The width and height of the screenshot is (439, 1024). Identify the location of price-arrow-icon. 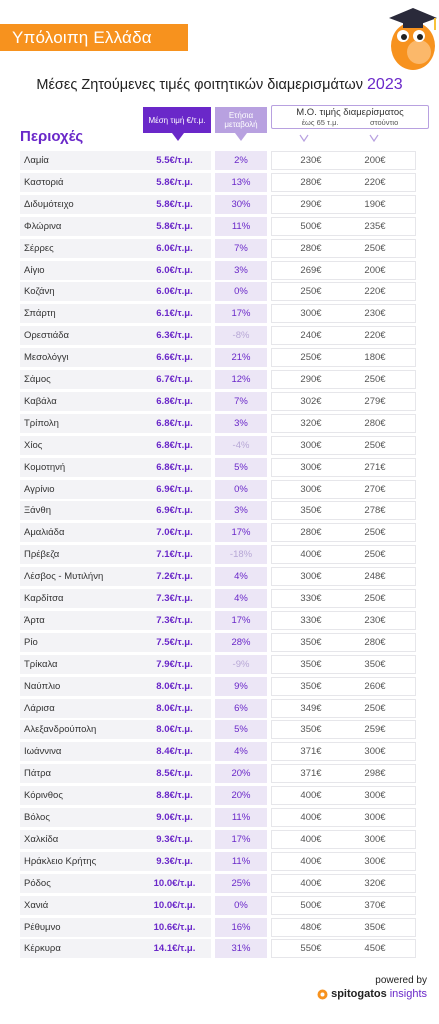
(178, 137).